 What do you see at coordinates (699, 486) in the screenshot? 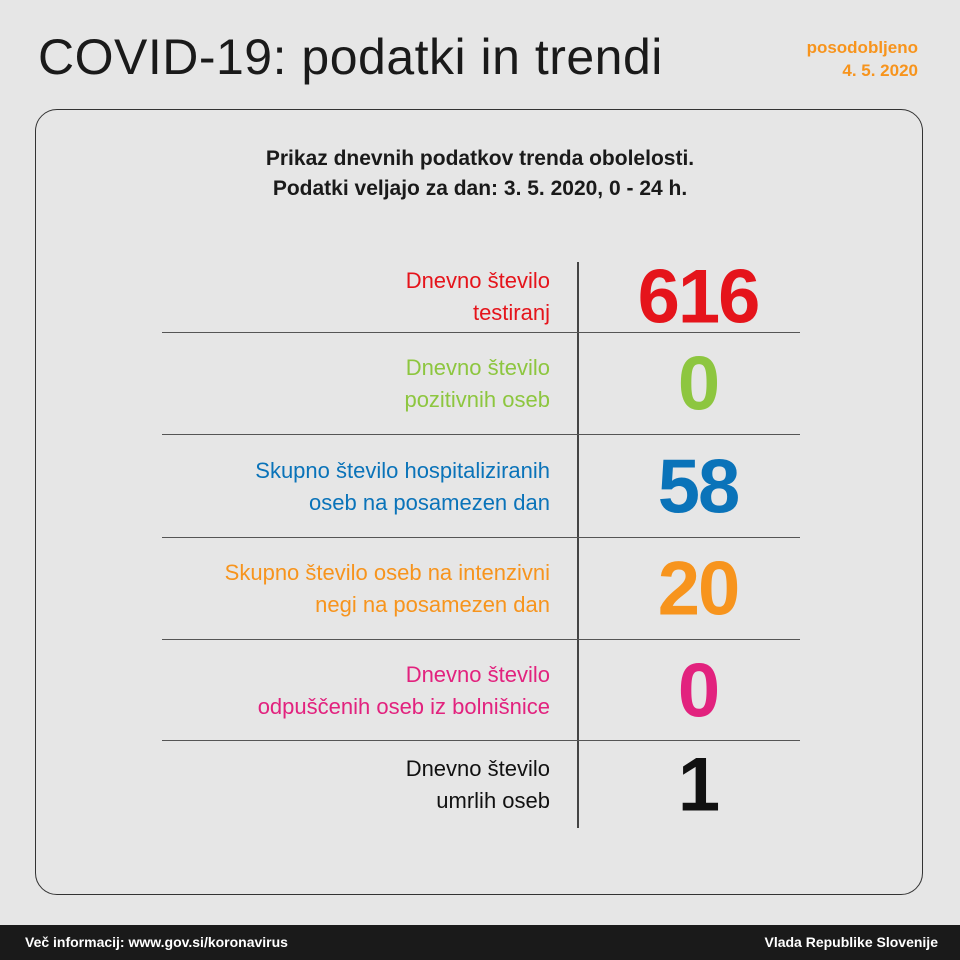
I see `stat-value: 58` at bounding box center [699, 486].